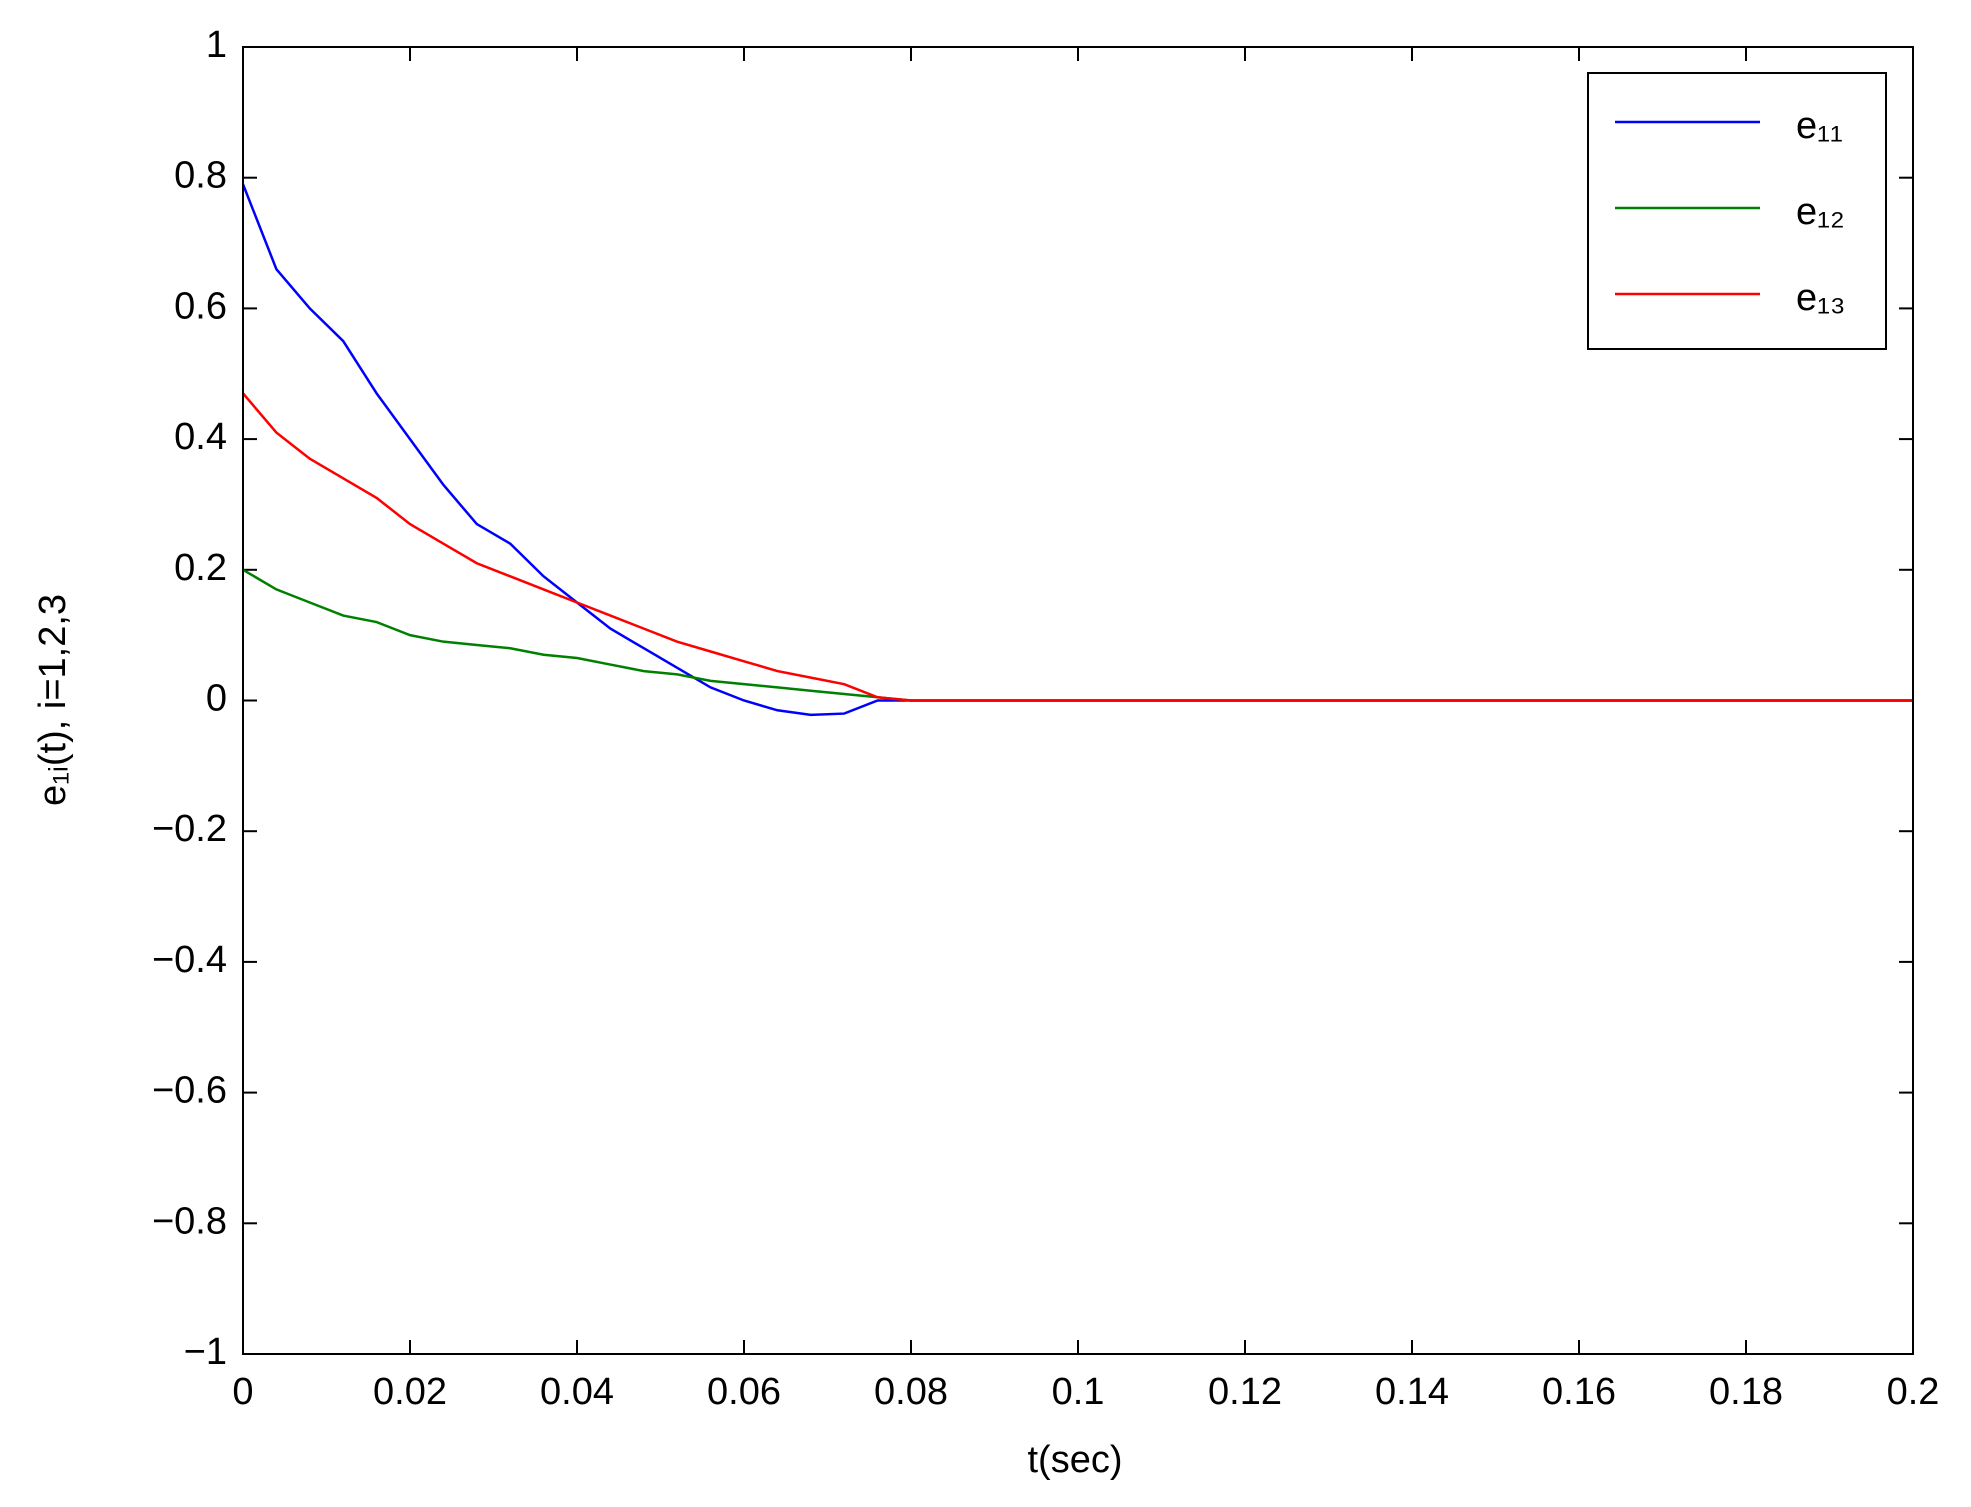 This screenshot has height=1507, width=1971. Describe the element at coordinates (1820, 212) in the screenshot. I see `legend-label: e₁₂` at that location.